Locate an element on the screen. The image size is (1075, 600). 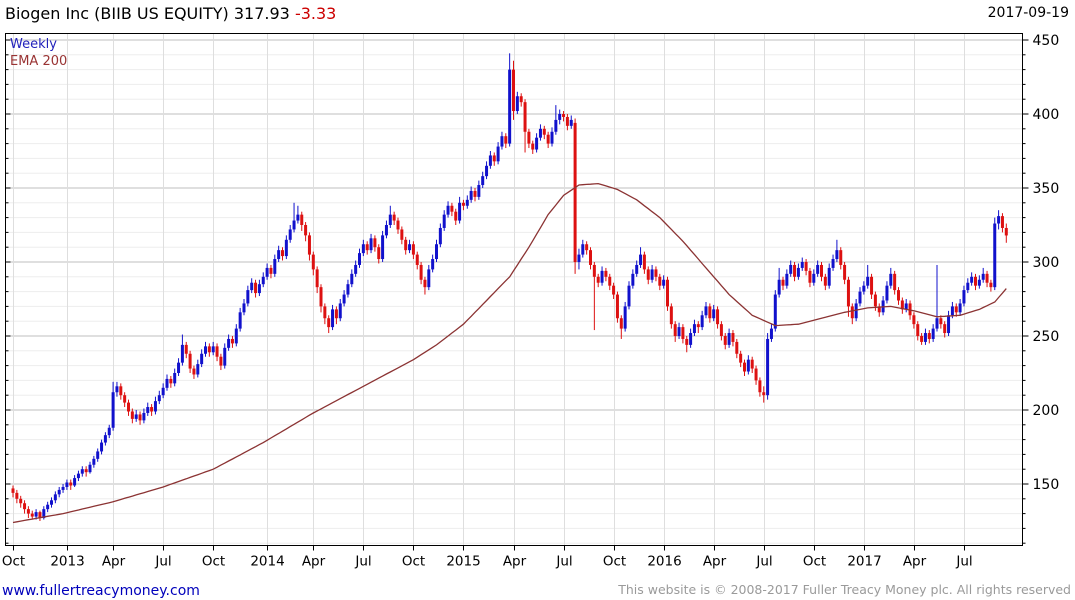
svg-text: 2015 is located at coordinates (463, 562).